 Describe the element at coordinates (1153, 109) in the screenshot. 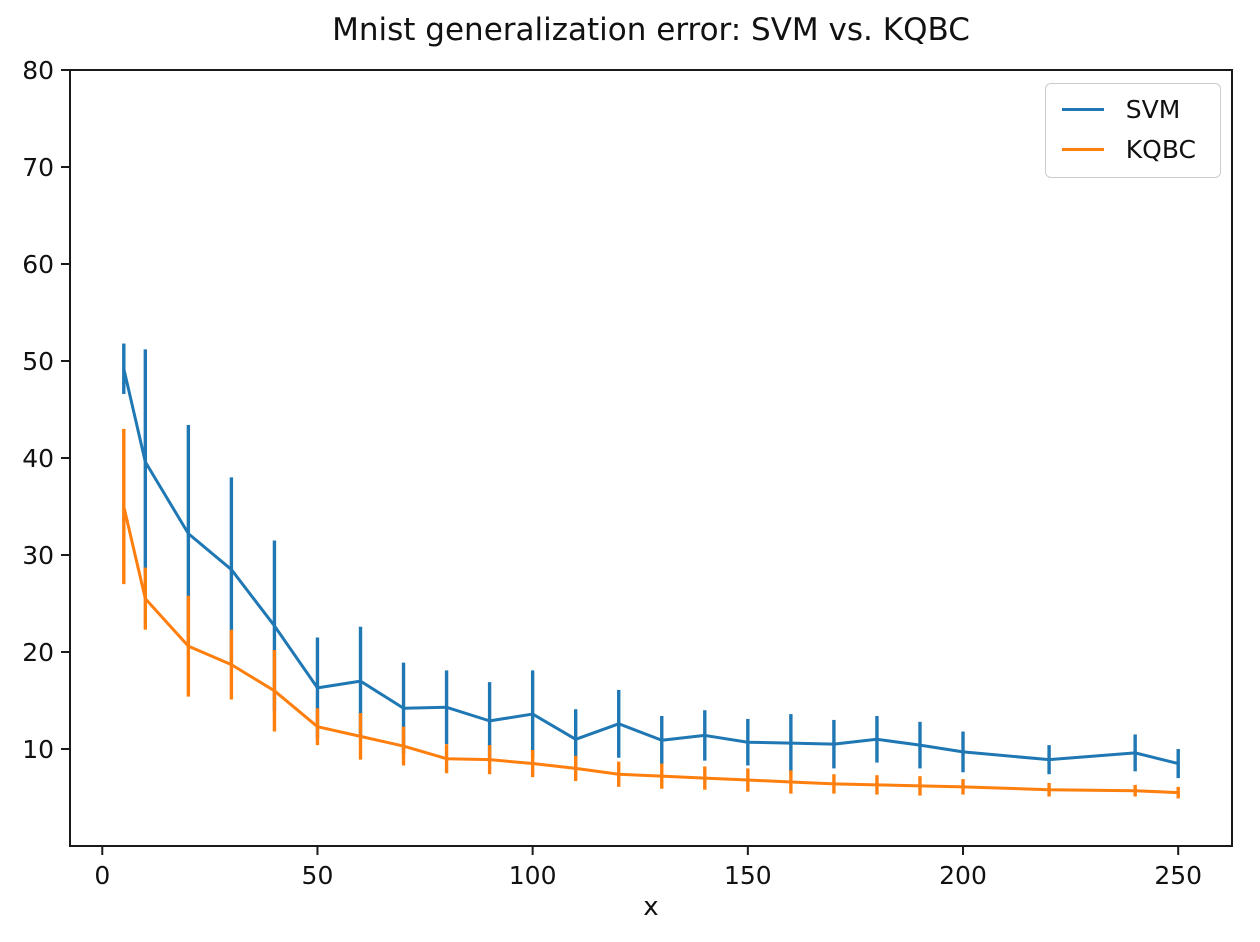

I see `legend-label-svm: SVM` at that location.